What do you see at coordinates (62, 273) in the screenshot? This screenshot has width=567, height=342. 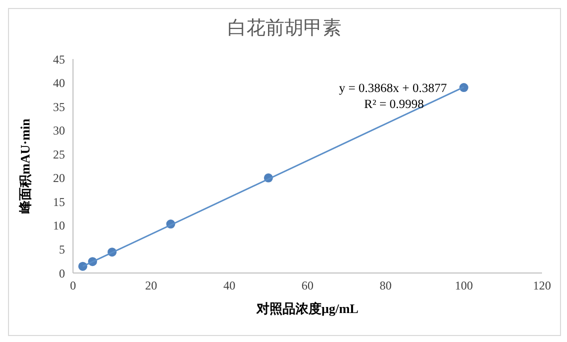 I see `y-tick-label: 0` at bounding box center [62, 273].